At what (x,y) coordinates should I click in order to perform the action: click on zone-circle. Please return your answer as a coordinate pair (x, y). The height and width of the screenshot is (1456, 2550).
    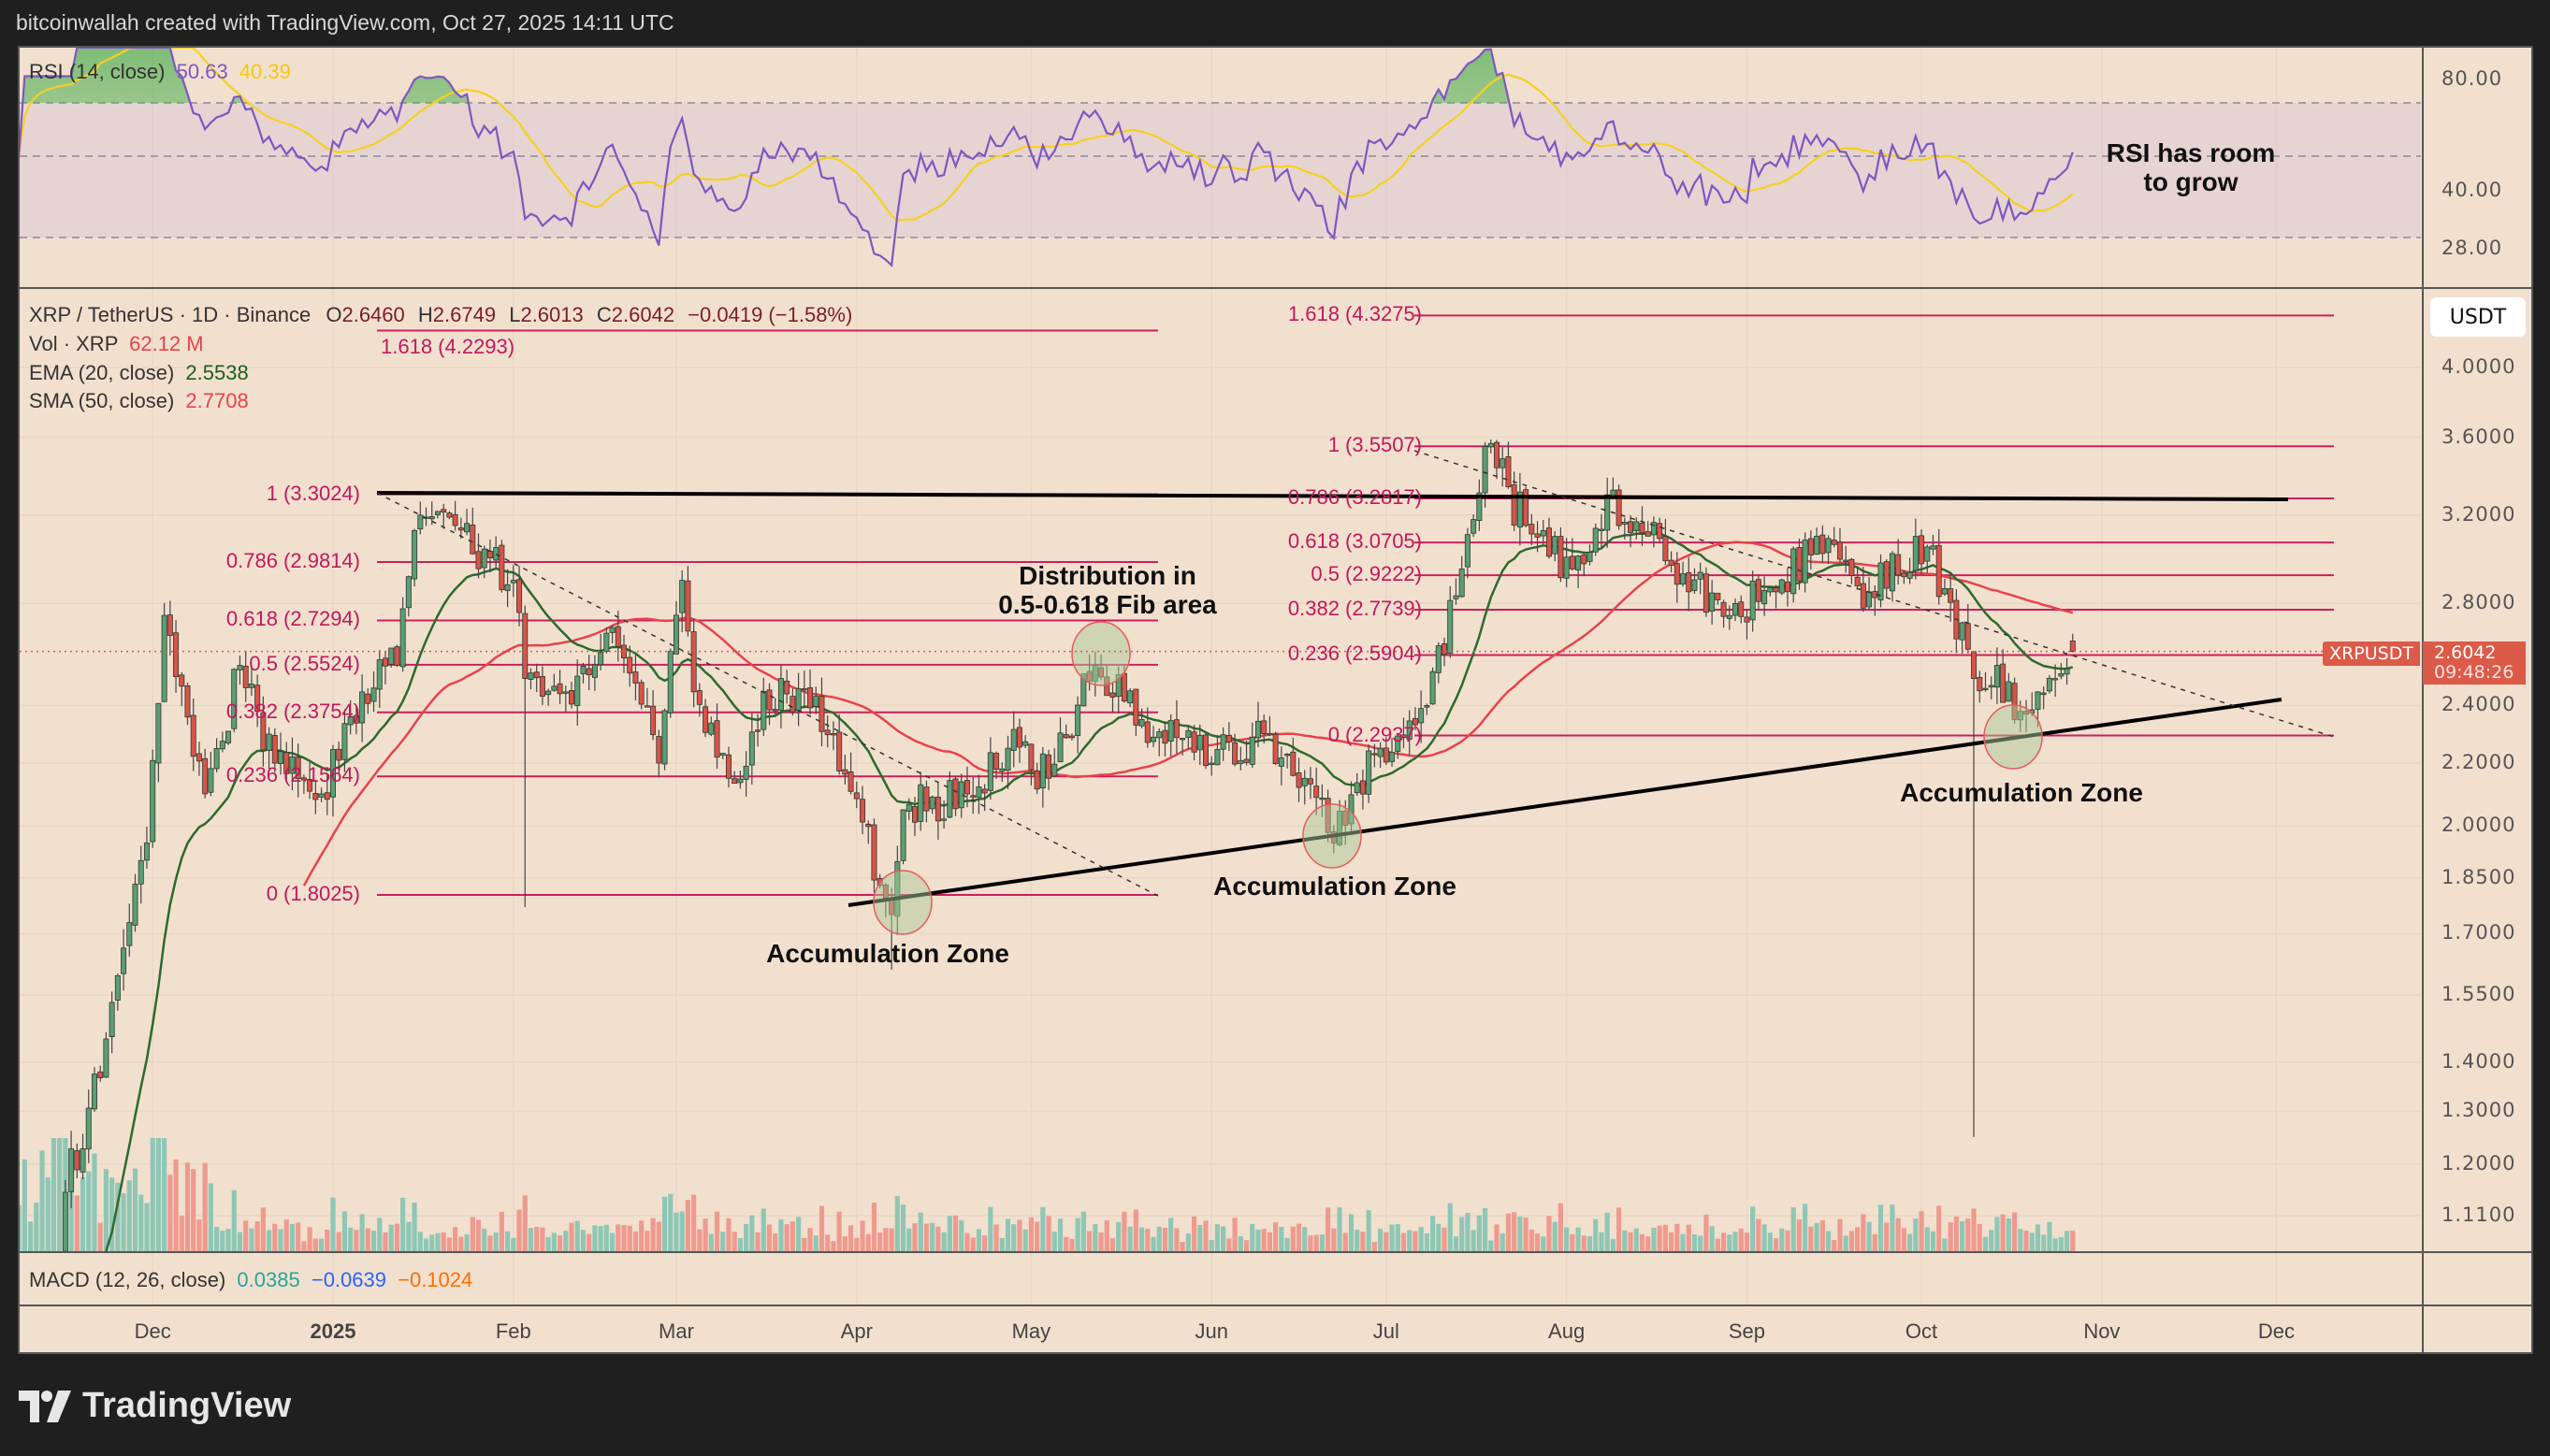
    Looking at the image, I should click on (903, 902).